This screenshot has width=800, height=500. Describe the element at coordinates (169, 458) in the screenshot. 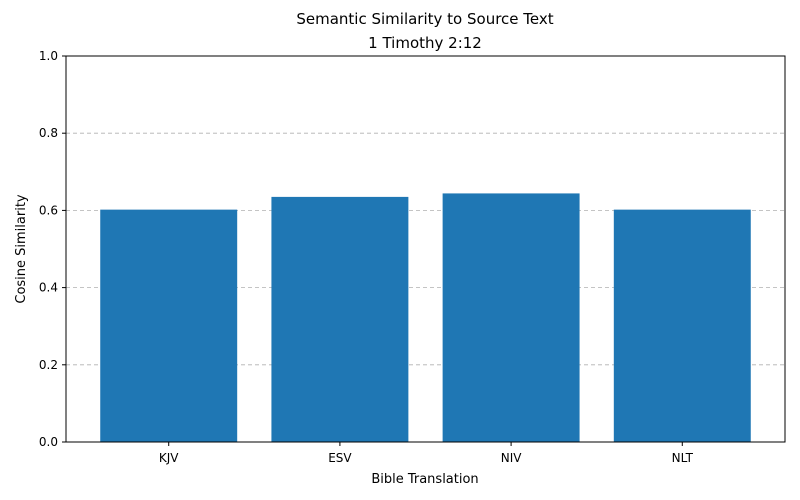

I see `x-tick-label-kjv: KJV` at that location.